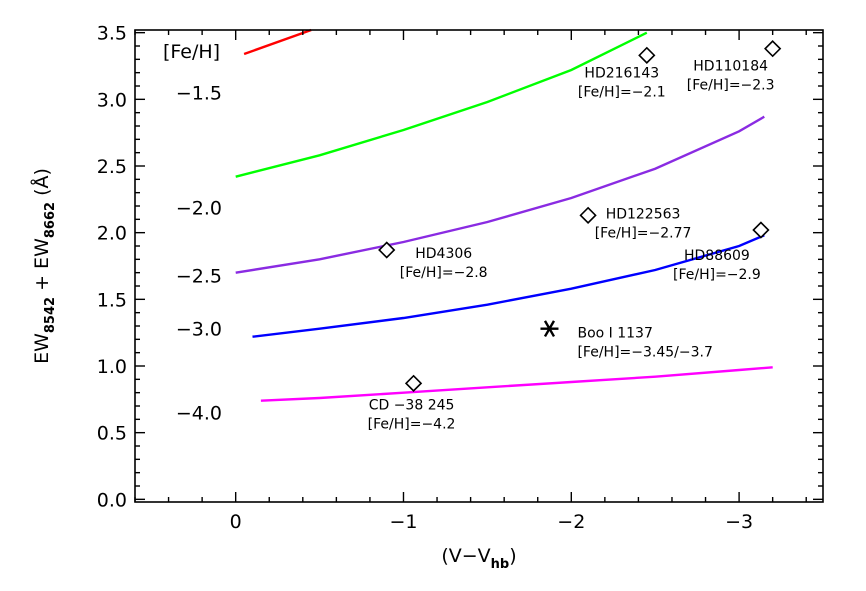  I want to click on feh-value-label: −4.0, so click(199, 414).